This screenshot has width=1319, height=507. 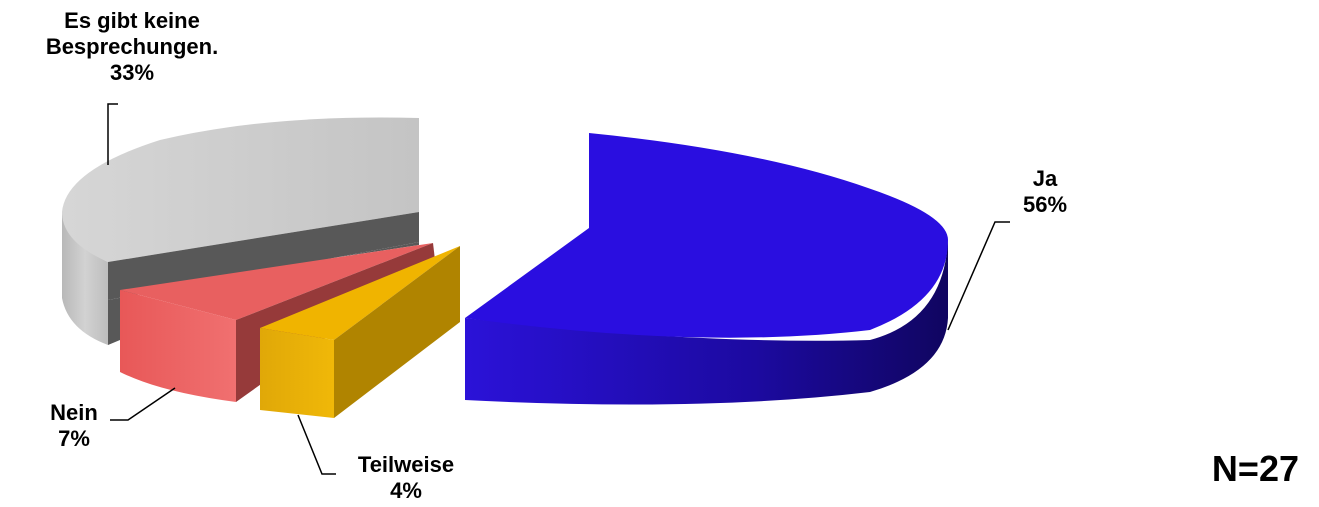 I want to click on slice-keine-inner, so click(x=263, y=256).